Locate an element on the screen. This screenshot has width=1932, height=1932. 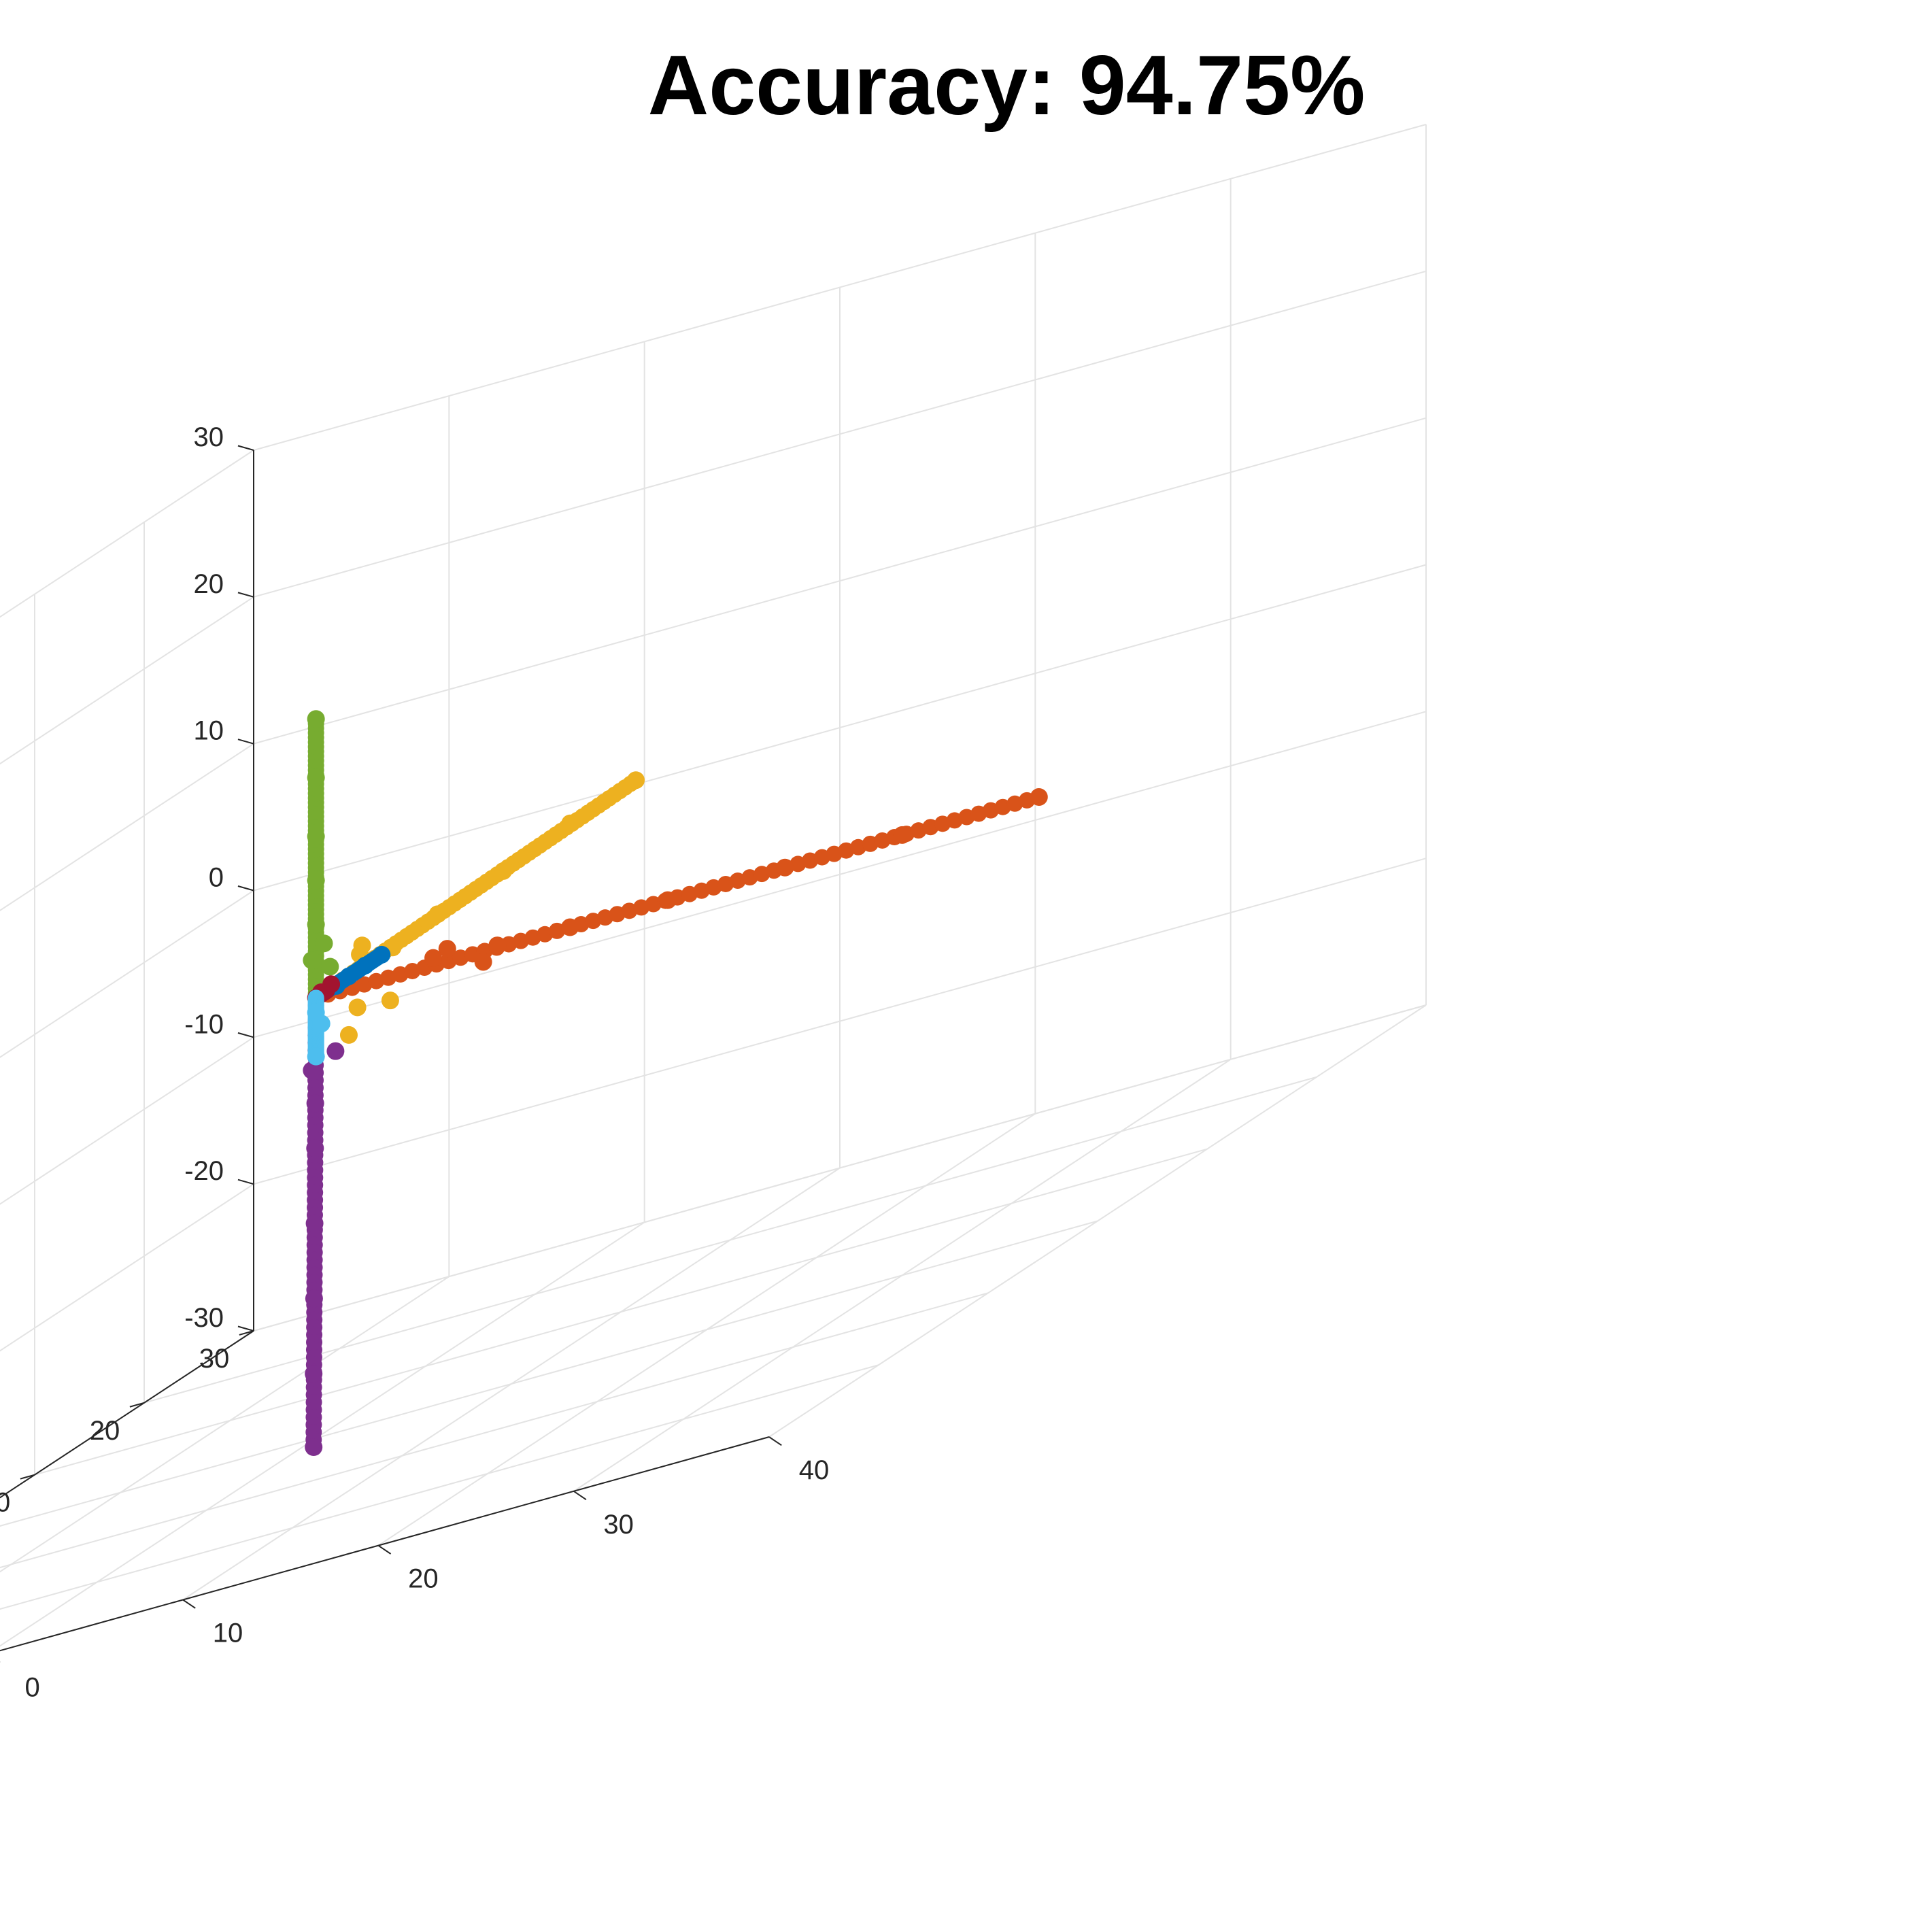
z-tick-label: 20 is located at coordinates (209, 584).